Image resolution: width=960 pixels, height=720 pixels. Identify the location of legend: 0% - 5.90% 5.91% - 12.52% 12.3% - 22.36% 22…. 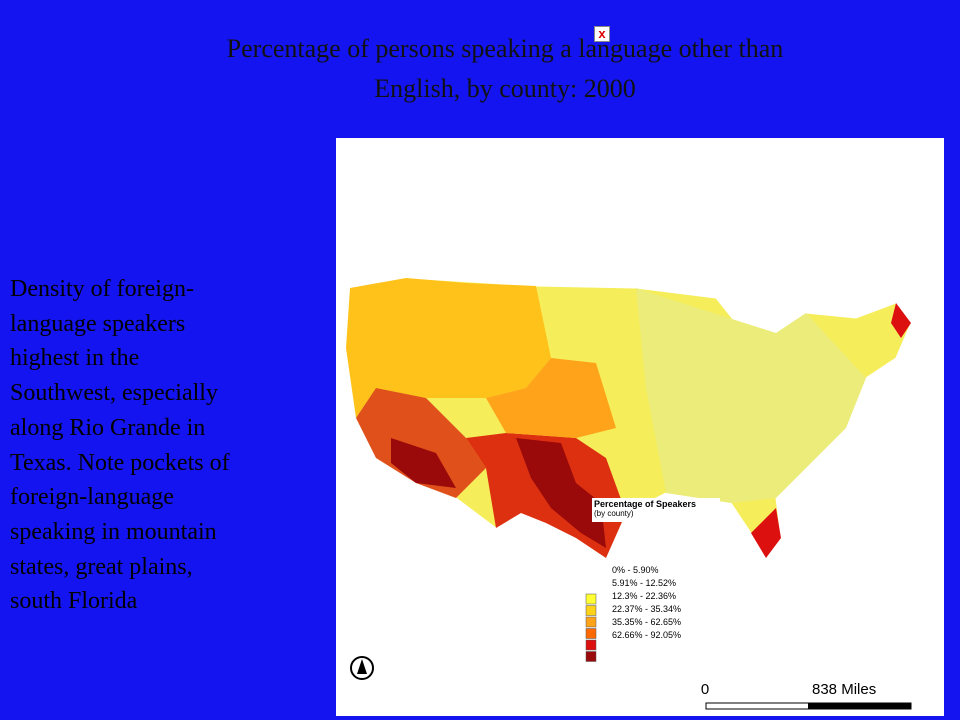
(633, 613).